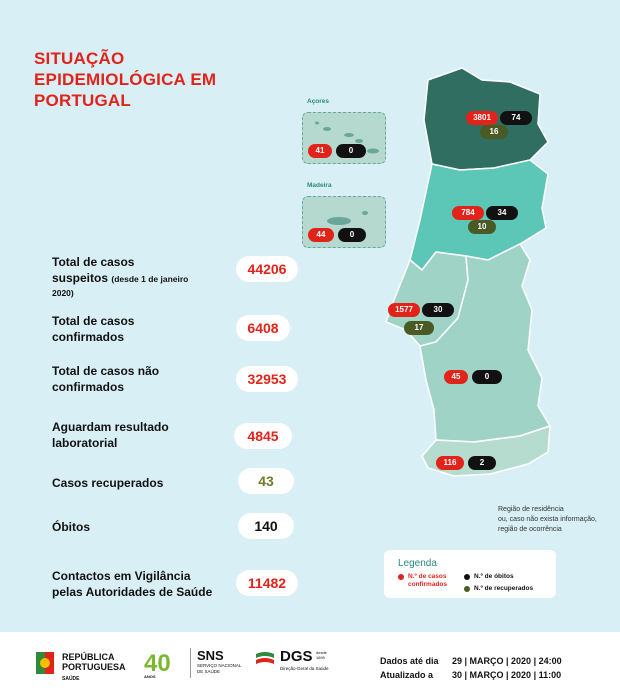  What do you see at coordinates (267, 269) in the screenshot?
I see `suspected-value: 44206` at bounding box center [267, 269].